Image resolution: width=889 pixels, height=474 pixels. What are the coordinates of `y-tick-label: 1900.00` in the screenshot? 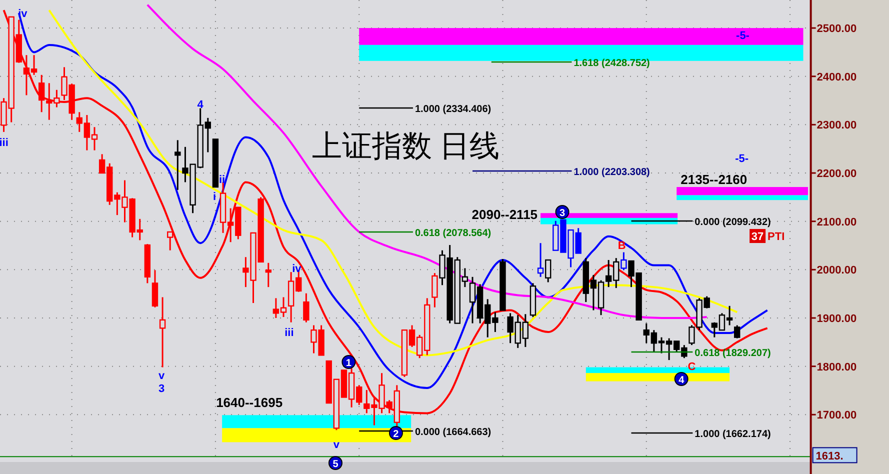 It's located at (836, 318).